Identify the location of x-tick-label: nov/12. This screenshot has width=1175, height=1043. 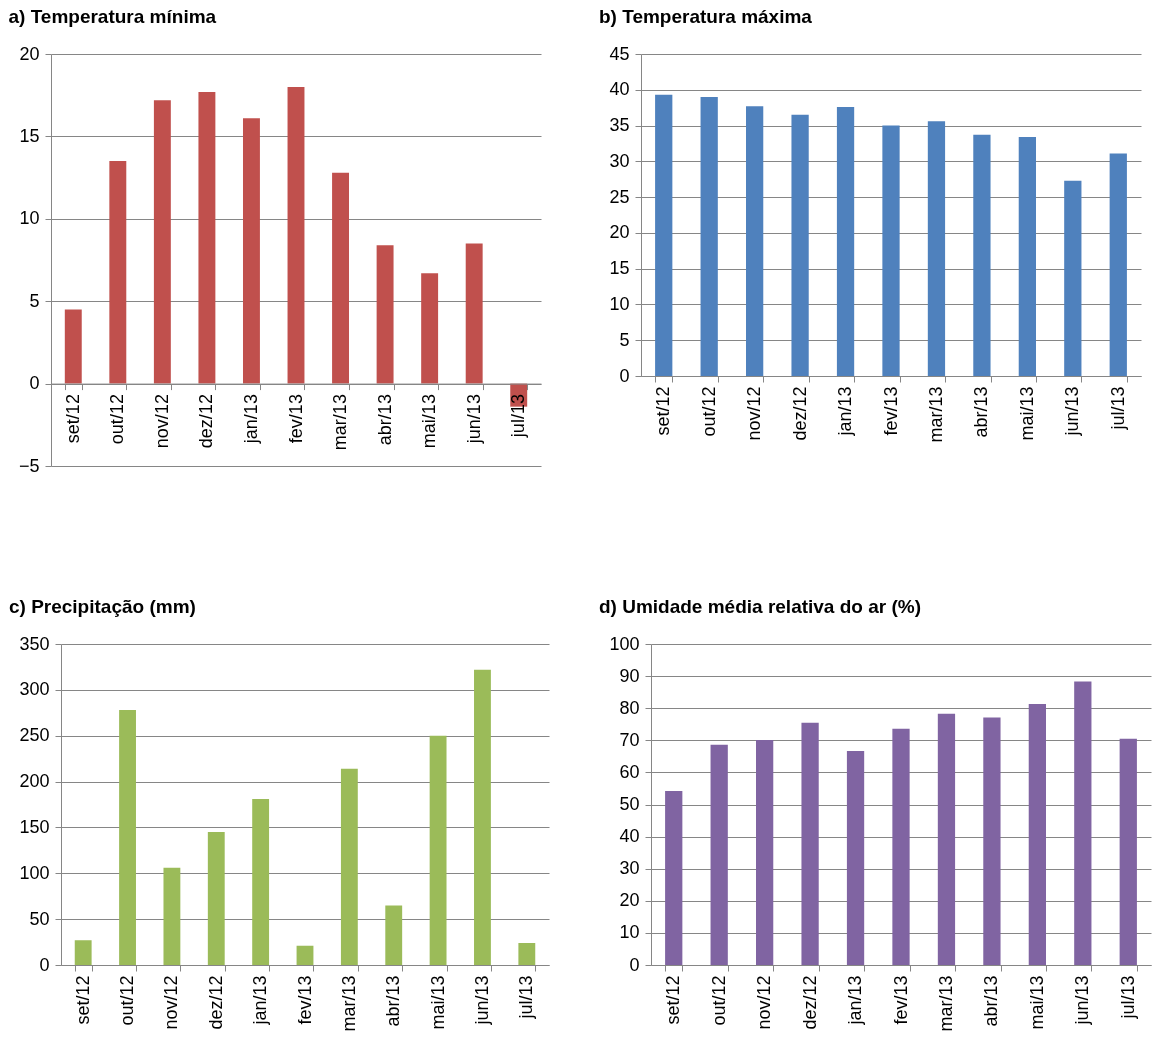
(161, 421).